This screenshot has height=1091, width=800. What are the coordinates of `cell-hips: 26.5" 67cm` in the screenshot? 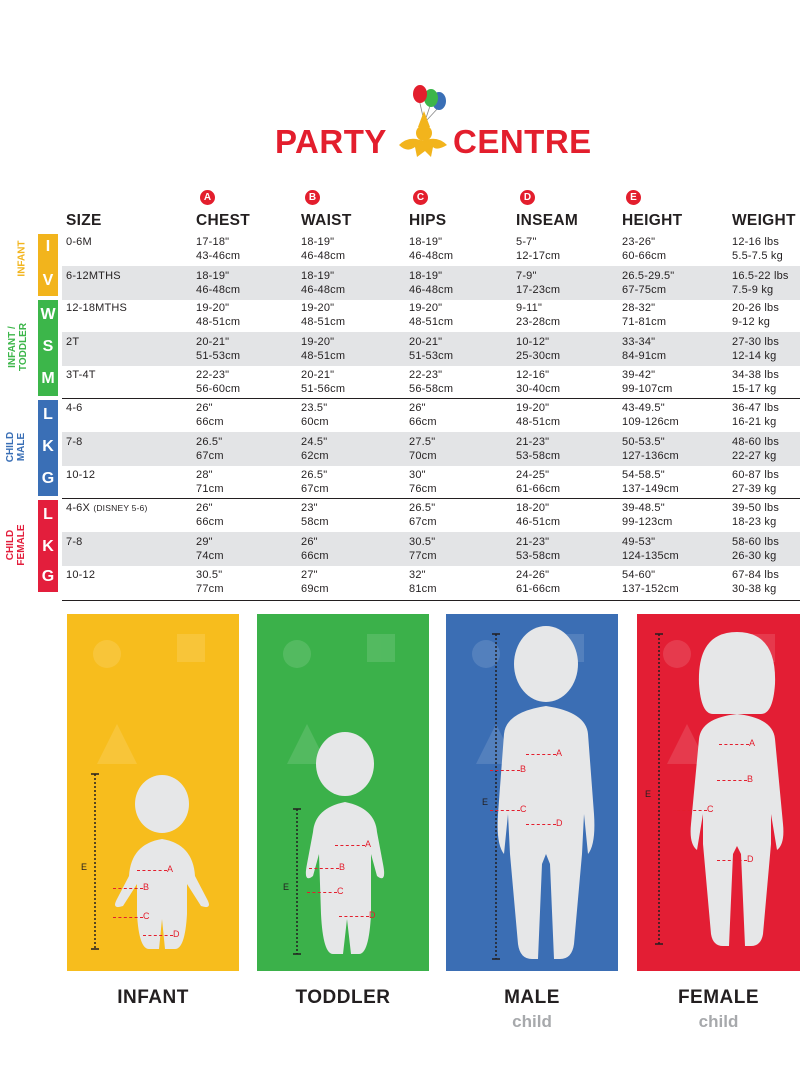 It's located at (423, 515).